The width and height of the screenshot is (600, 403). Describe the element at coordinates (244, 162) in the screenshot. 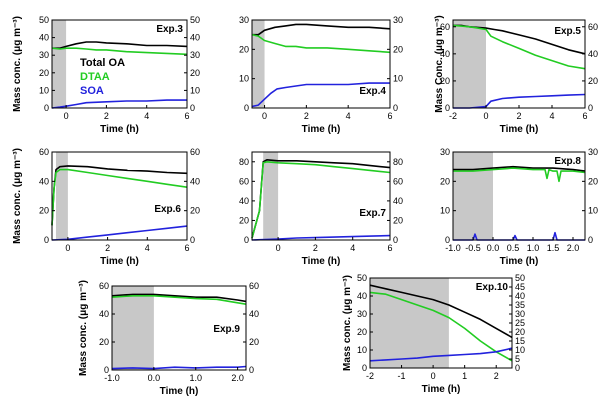

I see `y-tick-label: 80` at that location.